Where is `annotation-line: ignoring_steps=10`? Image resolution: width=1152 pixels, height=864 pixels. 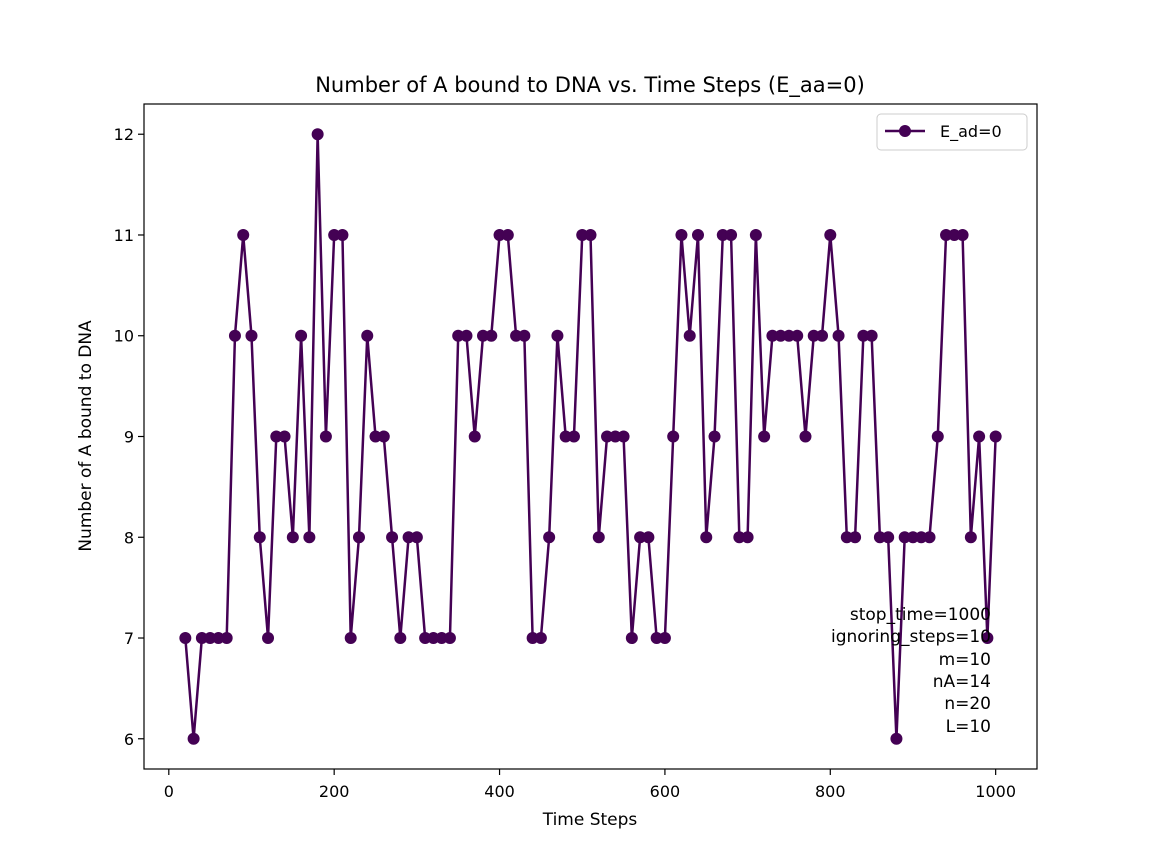 annotation-line: ignoring_steps=10 is located at coordinates (911, 637).